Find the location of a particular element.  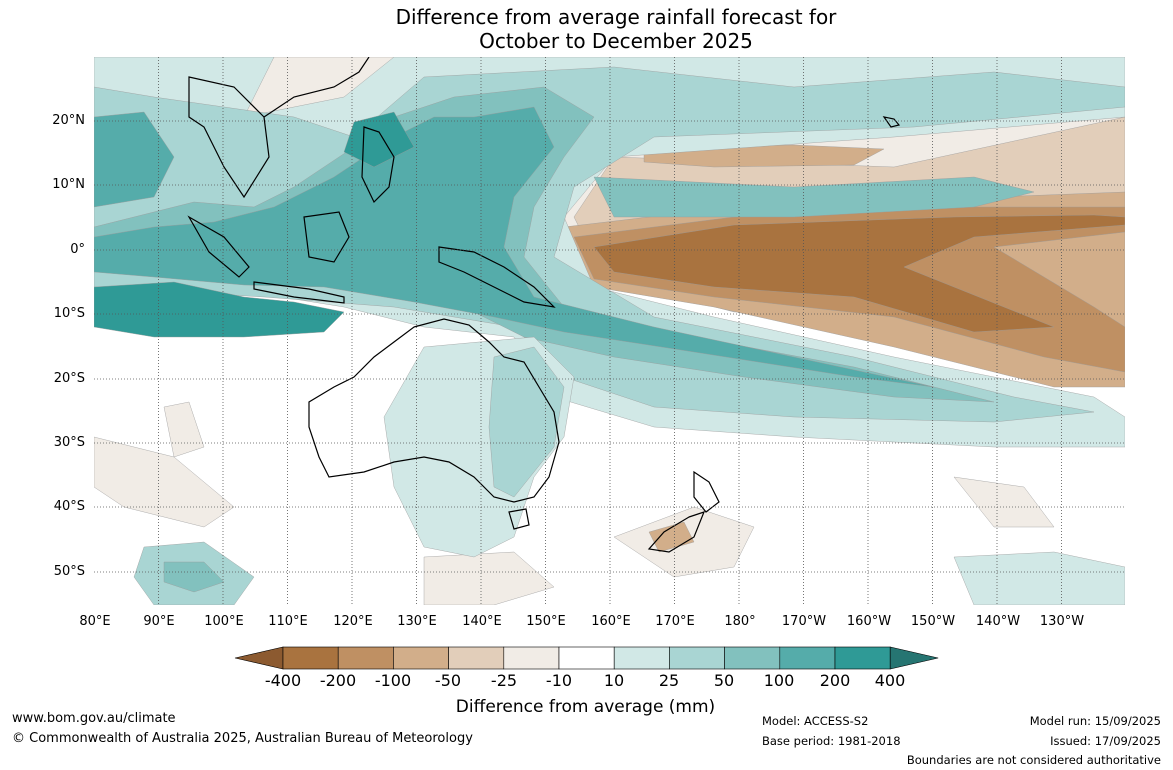

sumatra-coastline is located at coordinates (218, 246).